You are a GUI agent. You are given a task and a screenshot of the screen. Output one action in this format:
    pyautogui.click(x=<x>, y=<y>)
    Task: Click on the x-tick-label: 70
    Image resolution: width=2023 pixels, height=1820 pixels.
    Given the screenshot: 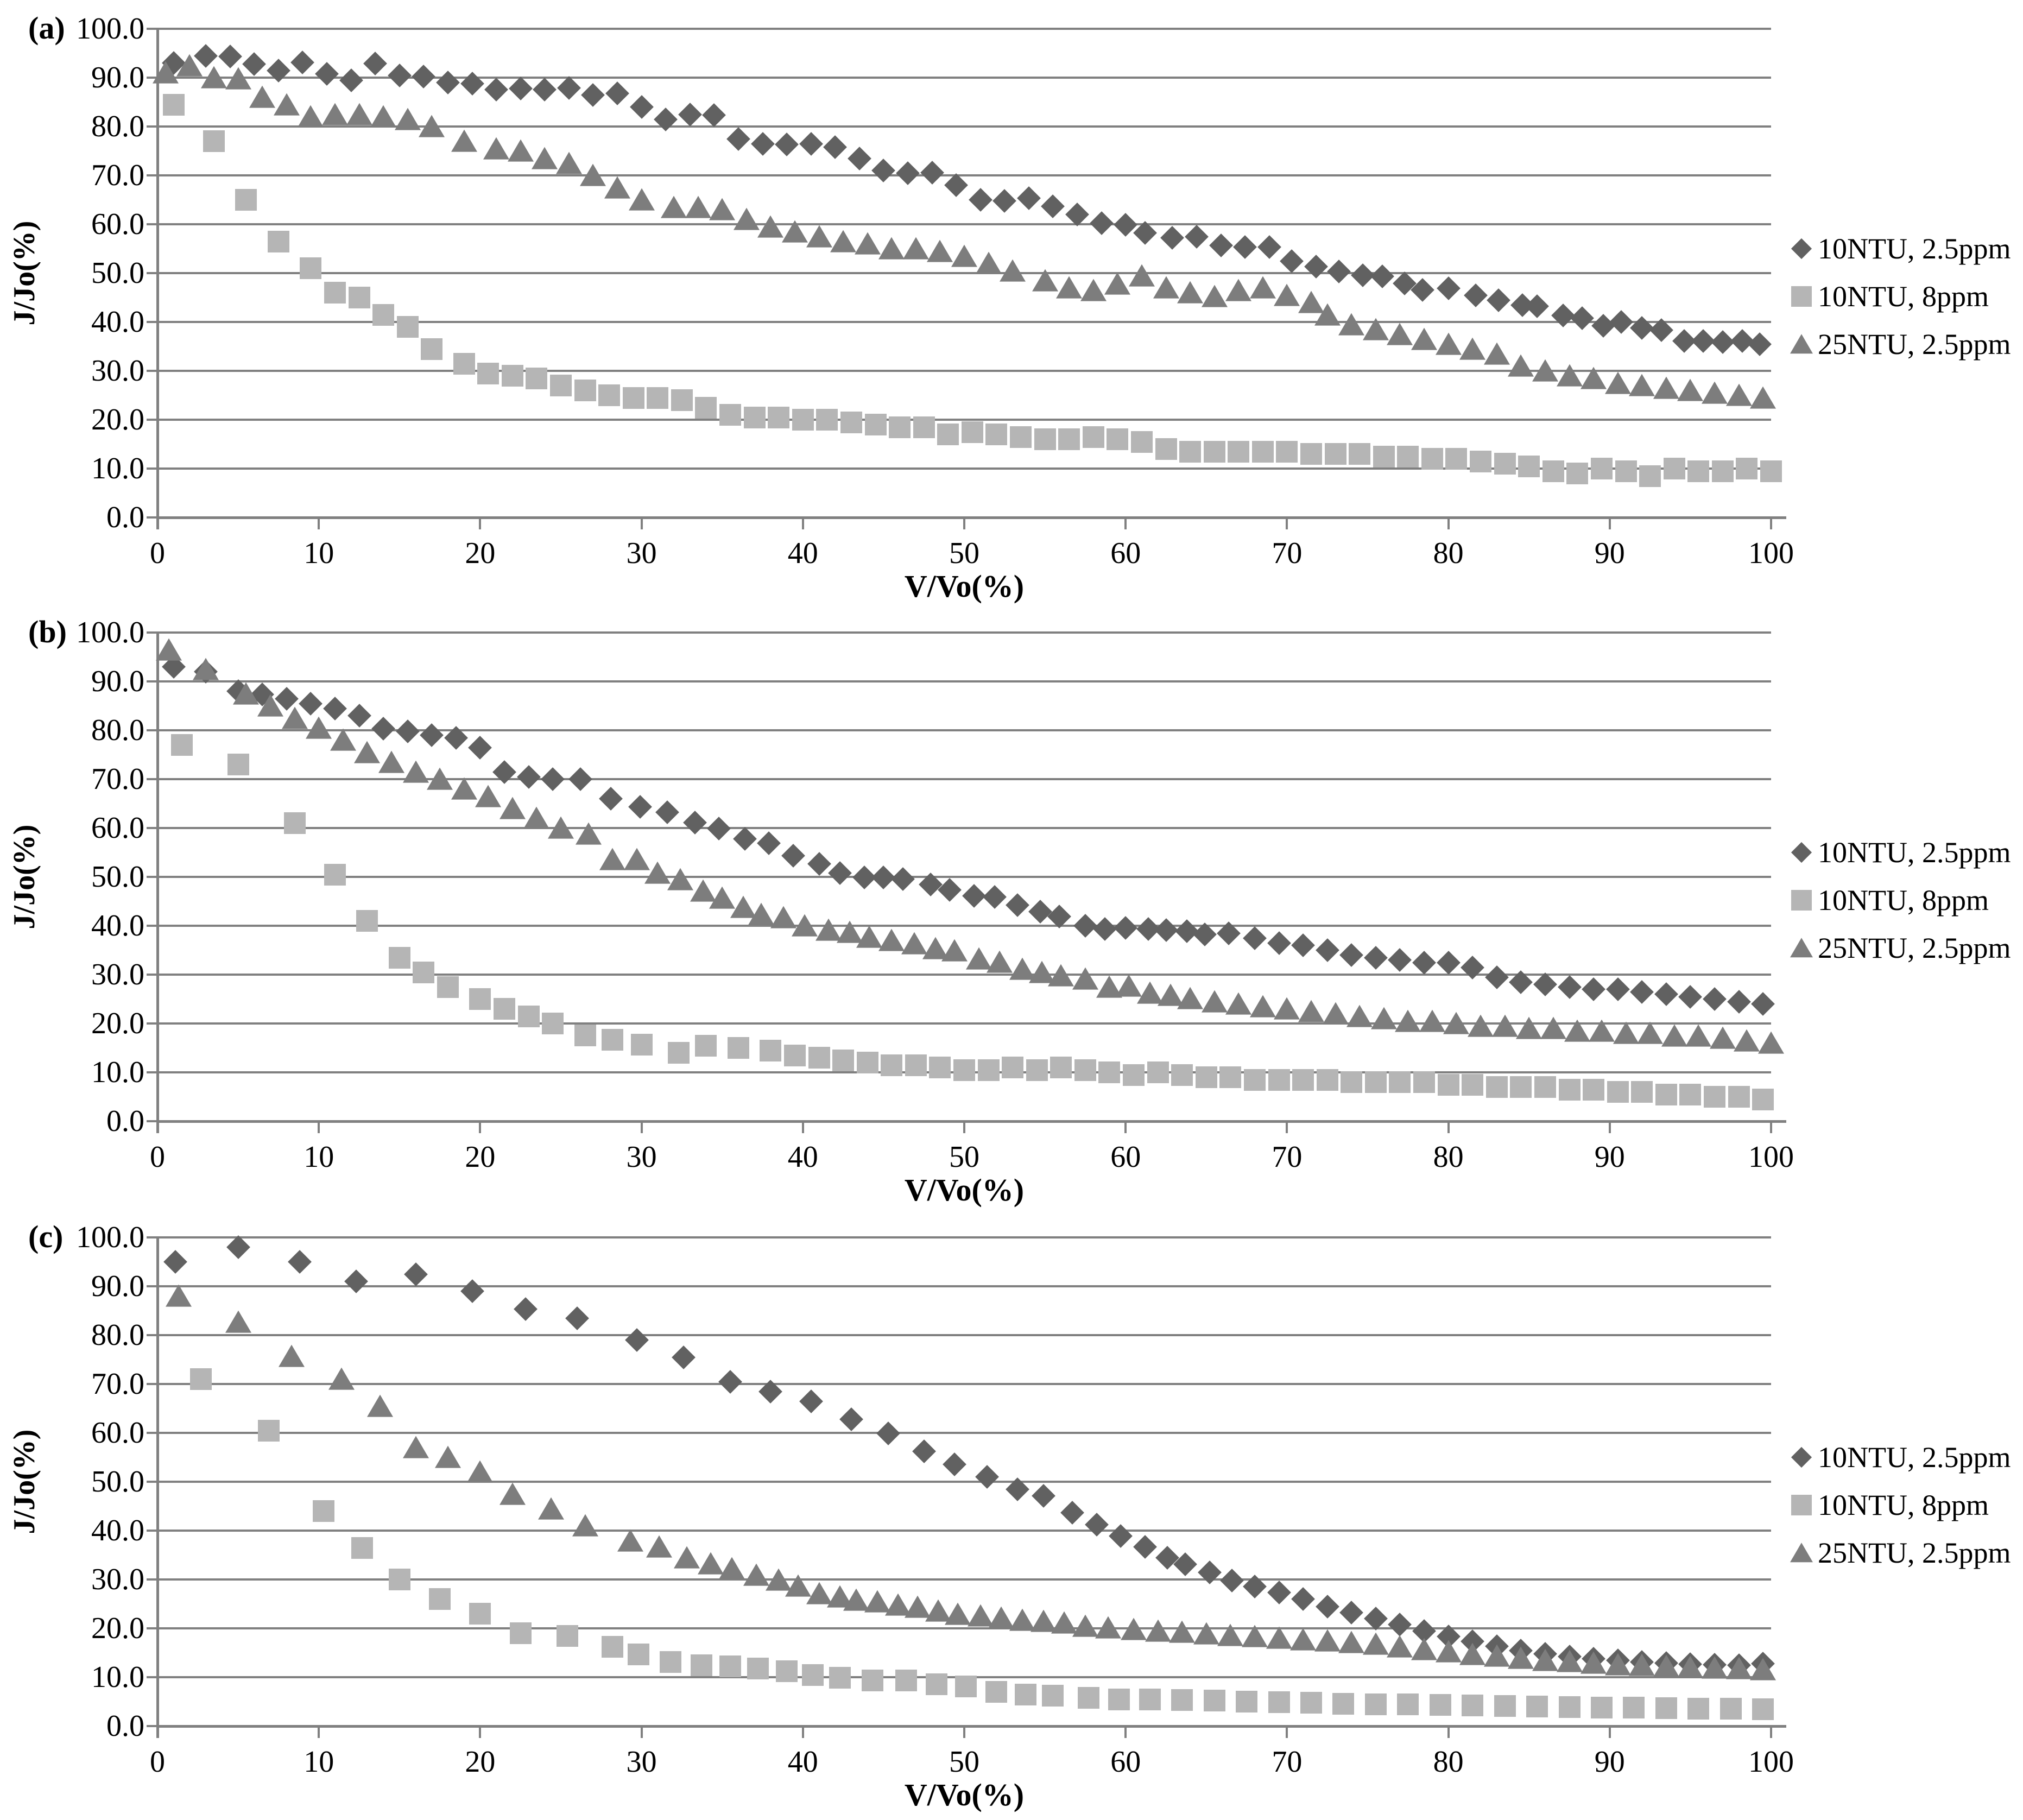 What is the action you would take?
    pyautogui.click(x=1287, y=1157)
    